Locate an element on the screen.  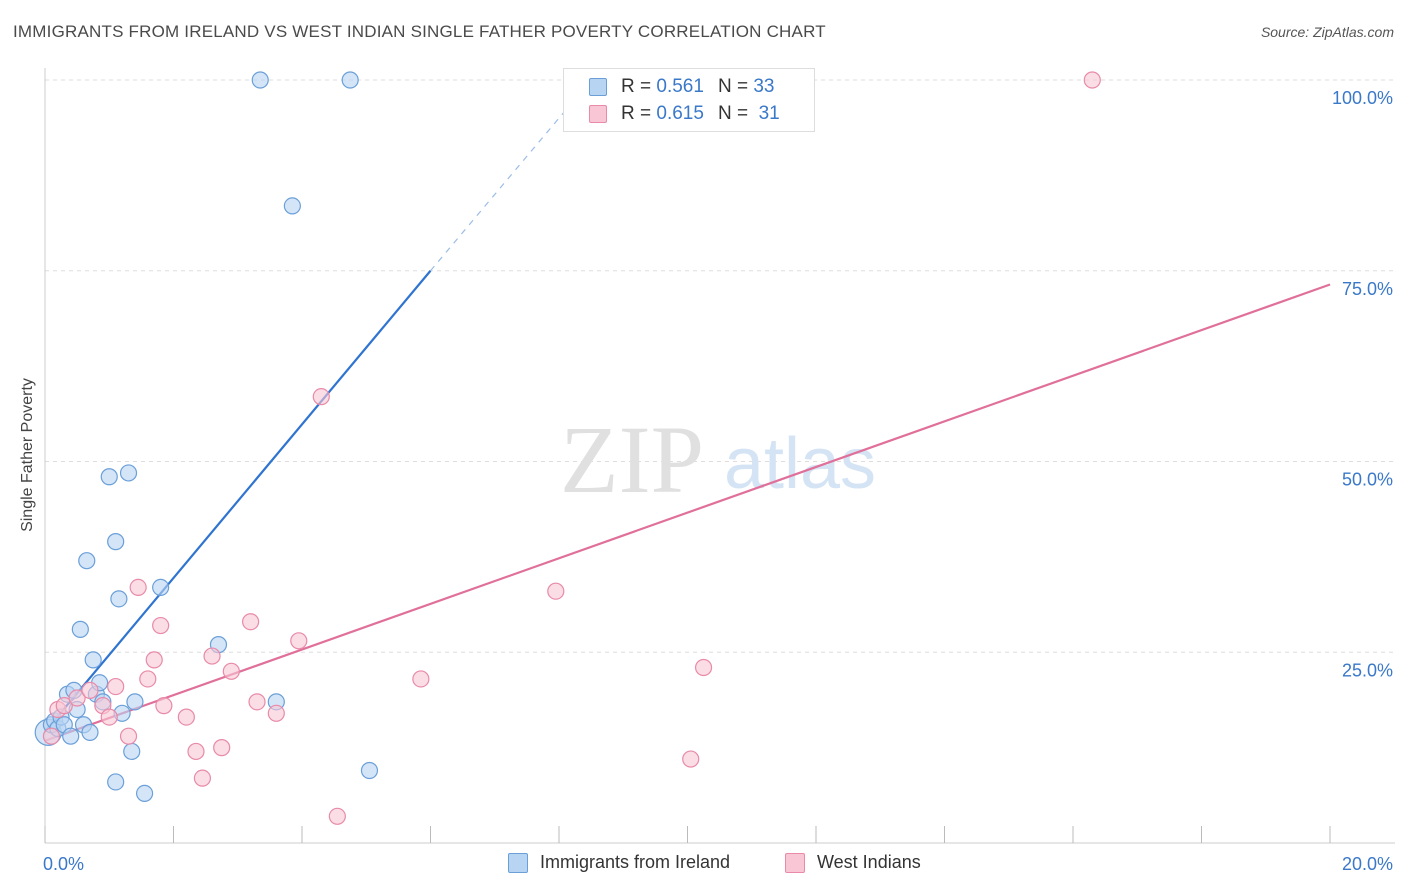
legend-row-ireland: R = 0.561 N = 33 is located at coordinates (681, 87).